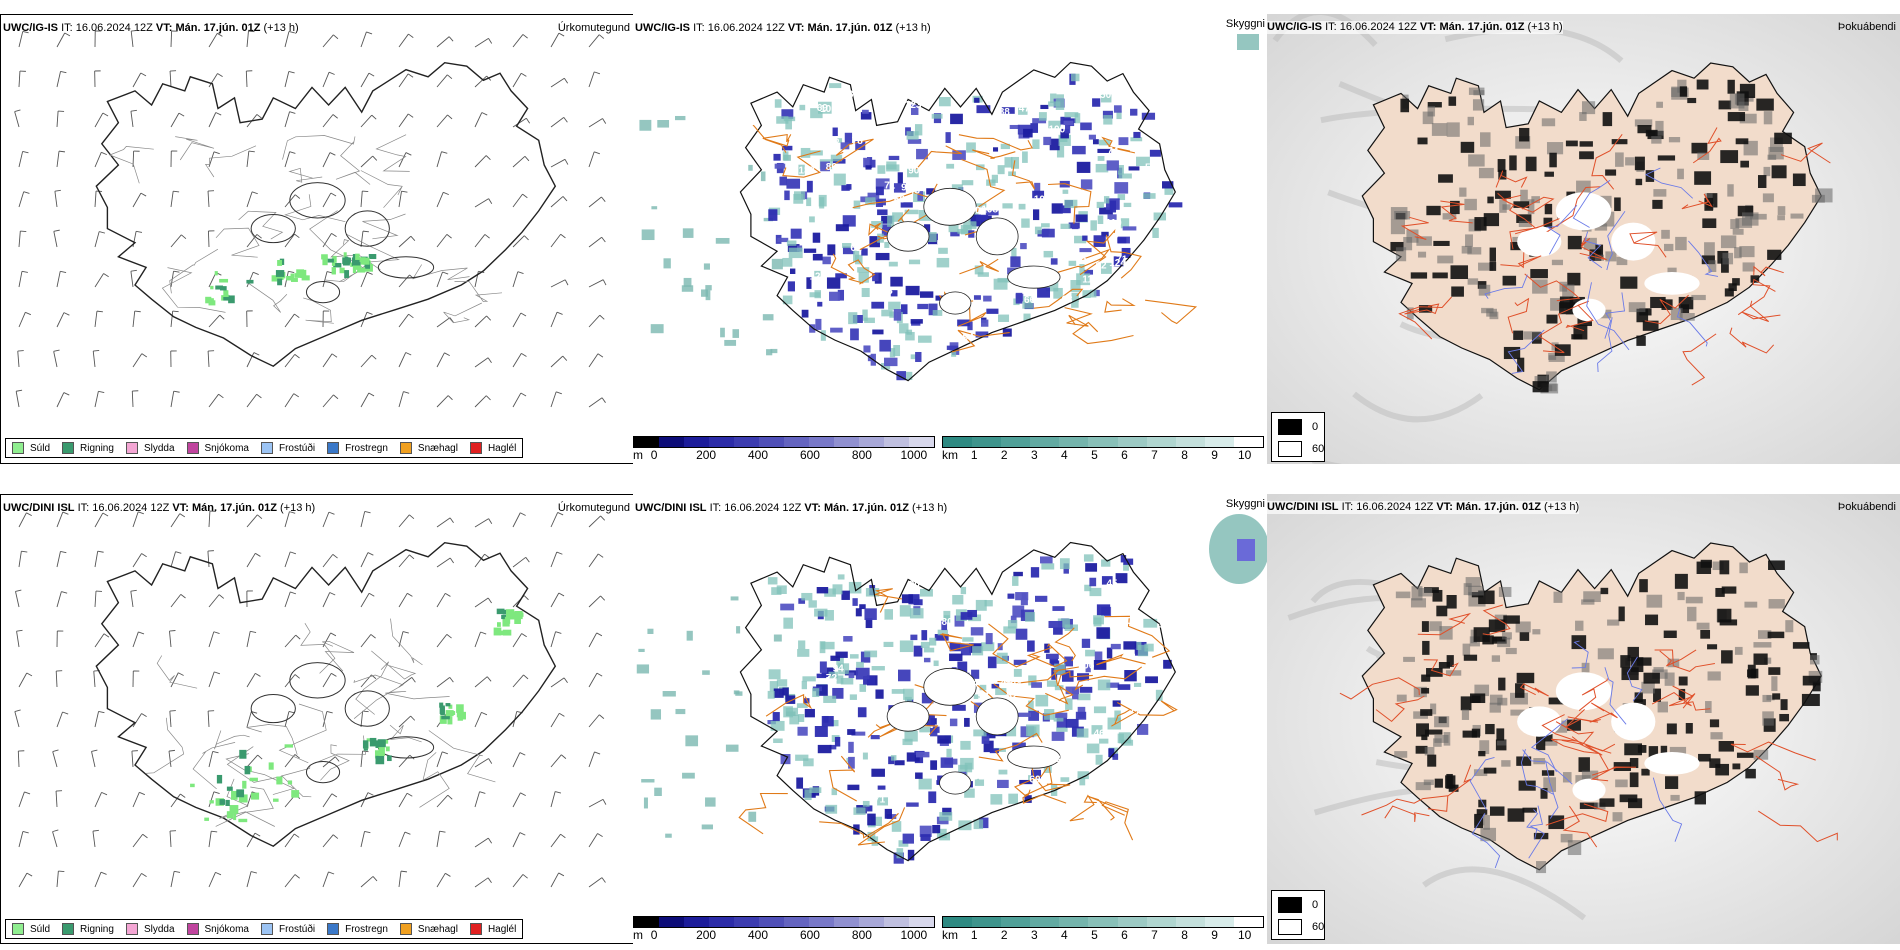  What do you see at coordinates (866, 508) in the screenshot?
I see `vt-value: Mán. 17.jún. 01Z` at bounding box center [866, 508].